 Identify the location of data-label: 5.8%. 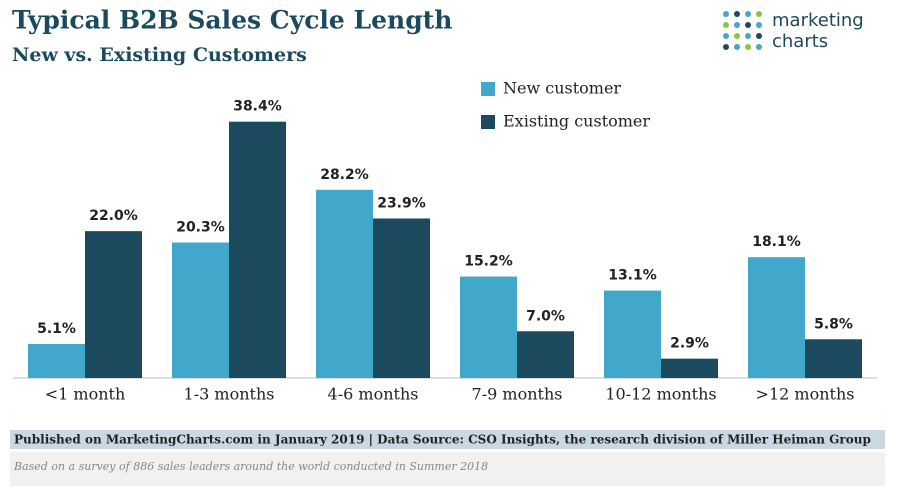
(833, 324).